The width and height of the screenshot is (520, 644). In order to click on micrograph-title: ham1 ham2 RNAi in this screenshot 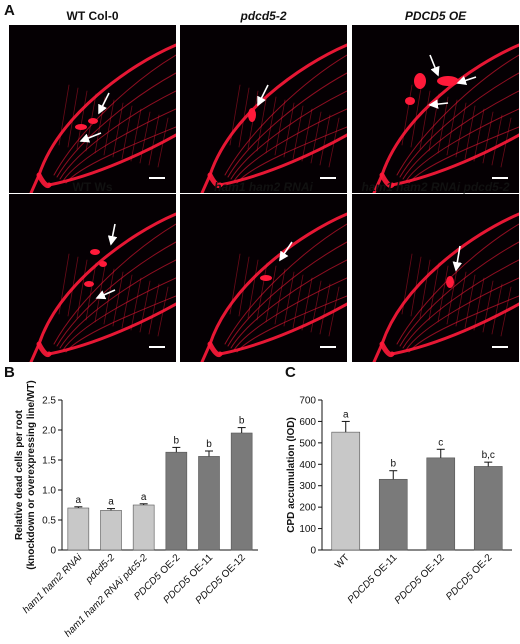, I will do `click(263, 187)`.